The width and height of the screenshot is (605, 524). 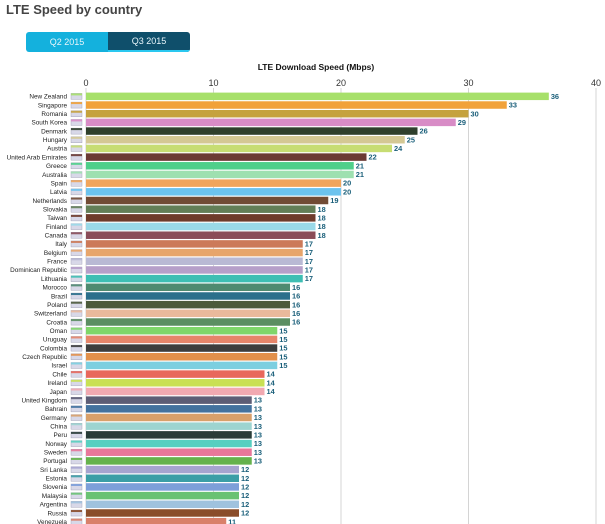 What do you see at coordinates (59, 296) in the screenshot?
I see `country-label-brazil: Brazil` at bounding box center [59, 296].